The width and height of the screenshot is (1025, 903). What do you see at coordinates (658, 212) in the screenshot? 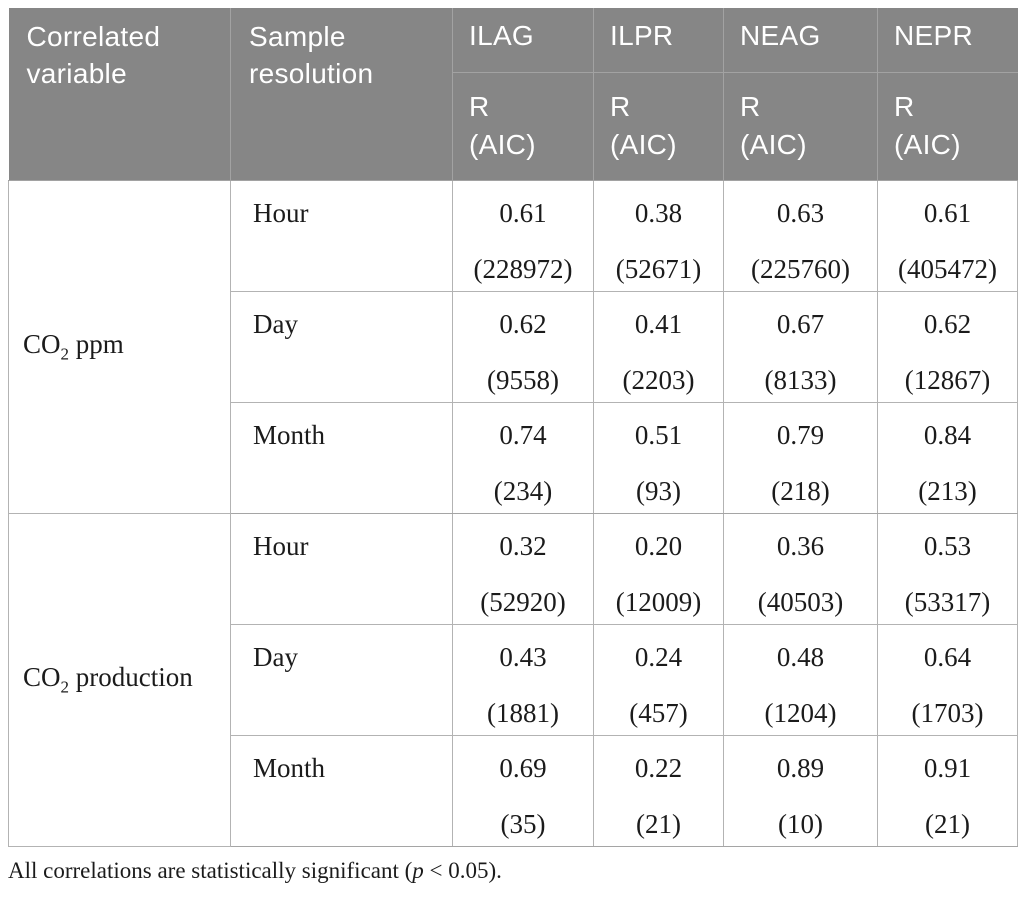
I see `r-value: 0.38` at bounding box center [658, 212].